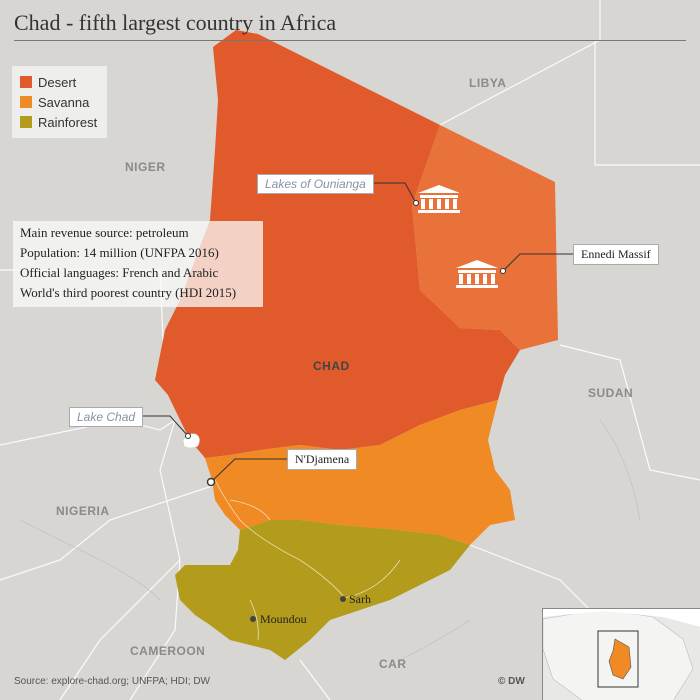  What do you see at coordinates (168, 651) in the screenshot?
I see `country-label-cameroon: CAMEROON` at bounding box center [168, 651].